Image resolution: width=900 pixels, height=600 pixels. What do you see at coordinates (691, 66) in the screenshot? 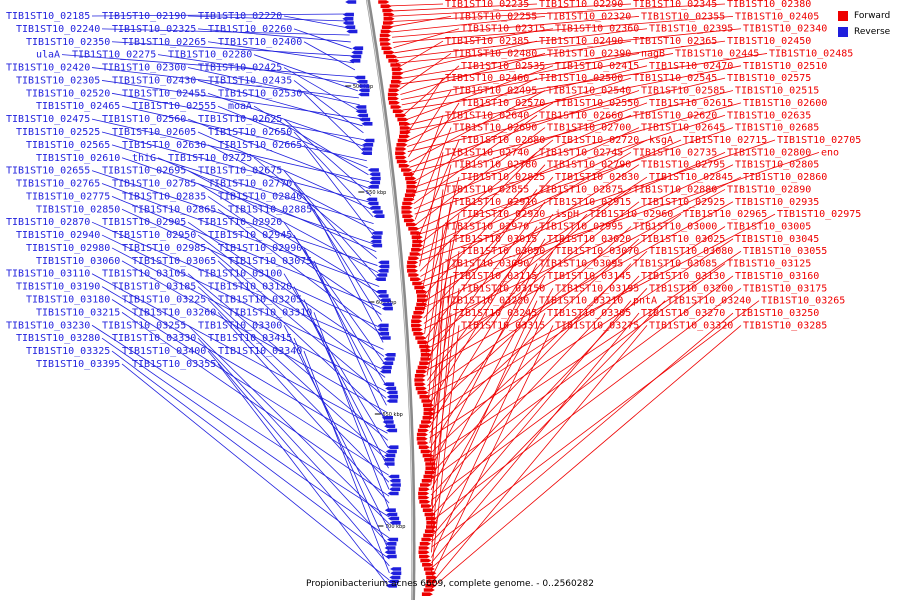
I see `forward-gene-label: TIB1ST10_02470` at bounding box center [691, 66].